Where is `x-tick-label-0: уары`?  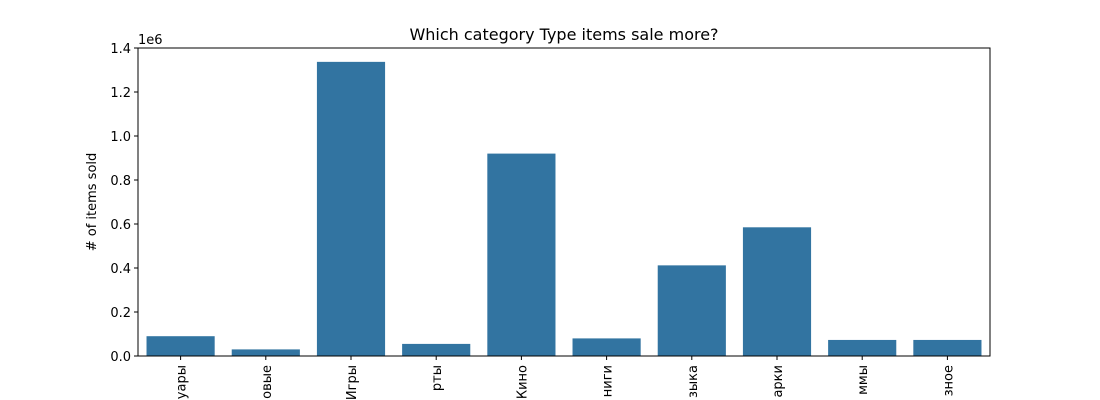 x-tick-label-0: уары is located at coordinates (182, 382).